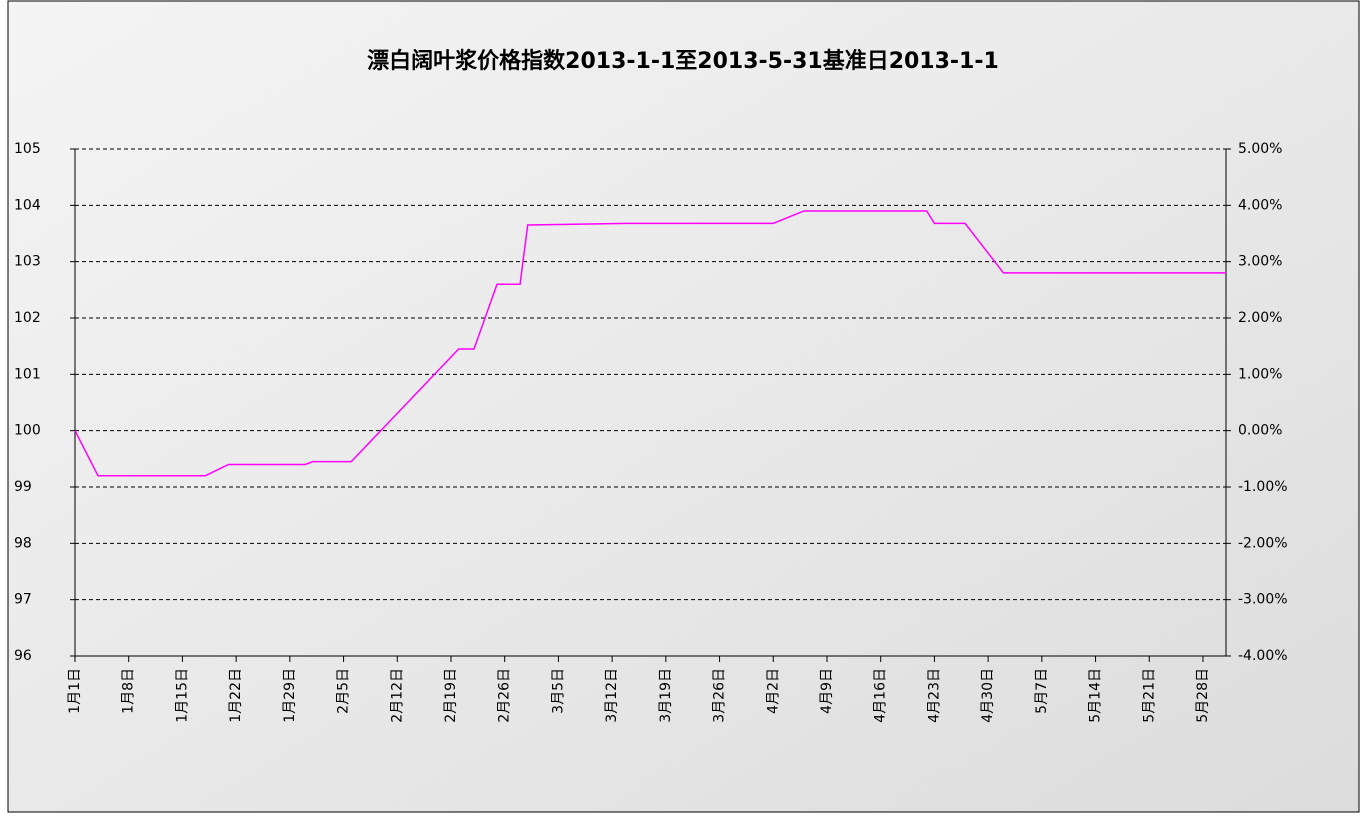 This screenshot has width=1366, height=817. I want to click on x-tick-label: 3月26日, so click(720, 695).